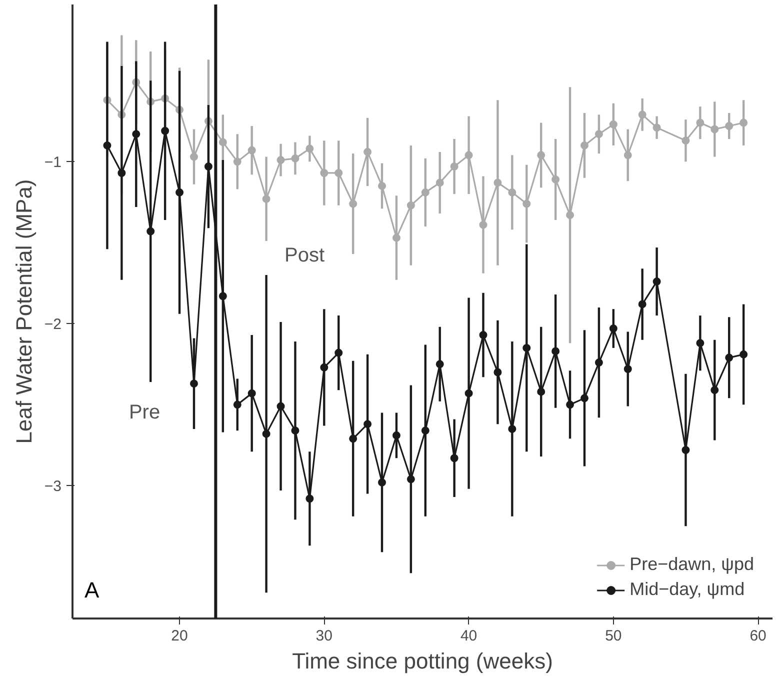 This screenshot has height=678, width=780. What do you see at coordinates (758, 636) in the screenshot?
I see `x-tick-label: 60` at bounding box center [758, 636].